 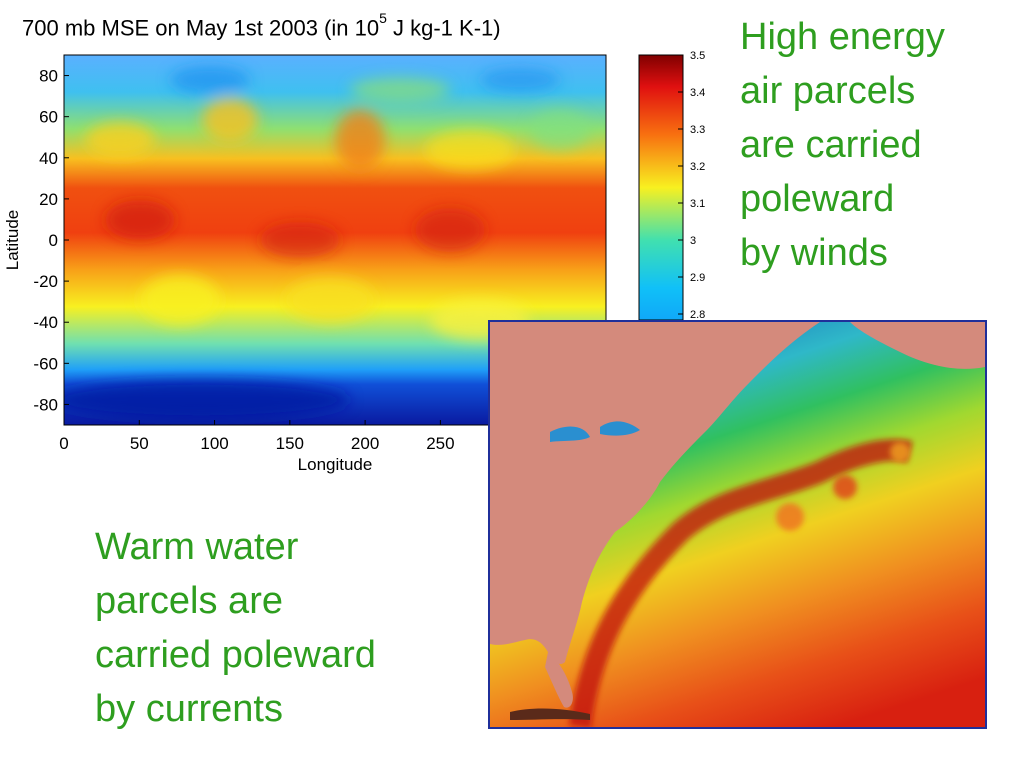 I want to click on north-america-land, so click(x=655, y=493).